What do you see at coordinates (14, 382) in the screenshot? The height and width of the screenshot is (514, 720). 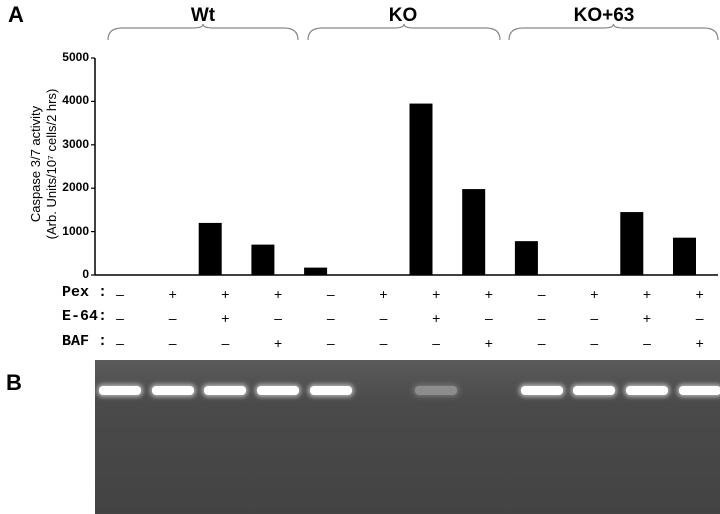 I see `panel-b-label: B` at bounding box center [14, 382].